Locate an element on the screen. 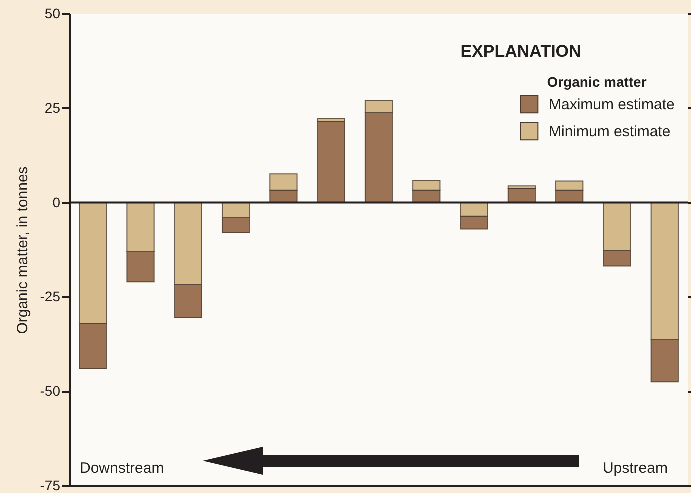  y-tick-label: -25 is located at coordinates (50, 296).